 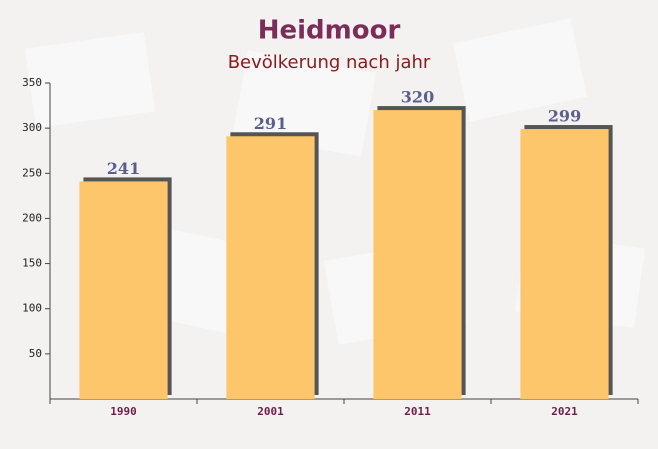 What do you see at coordinates (32, 308) in the screenshot?
I see `y-tick-label: 100` at bounding box center [32, 308].